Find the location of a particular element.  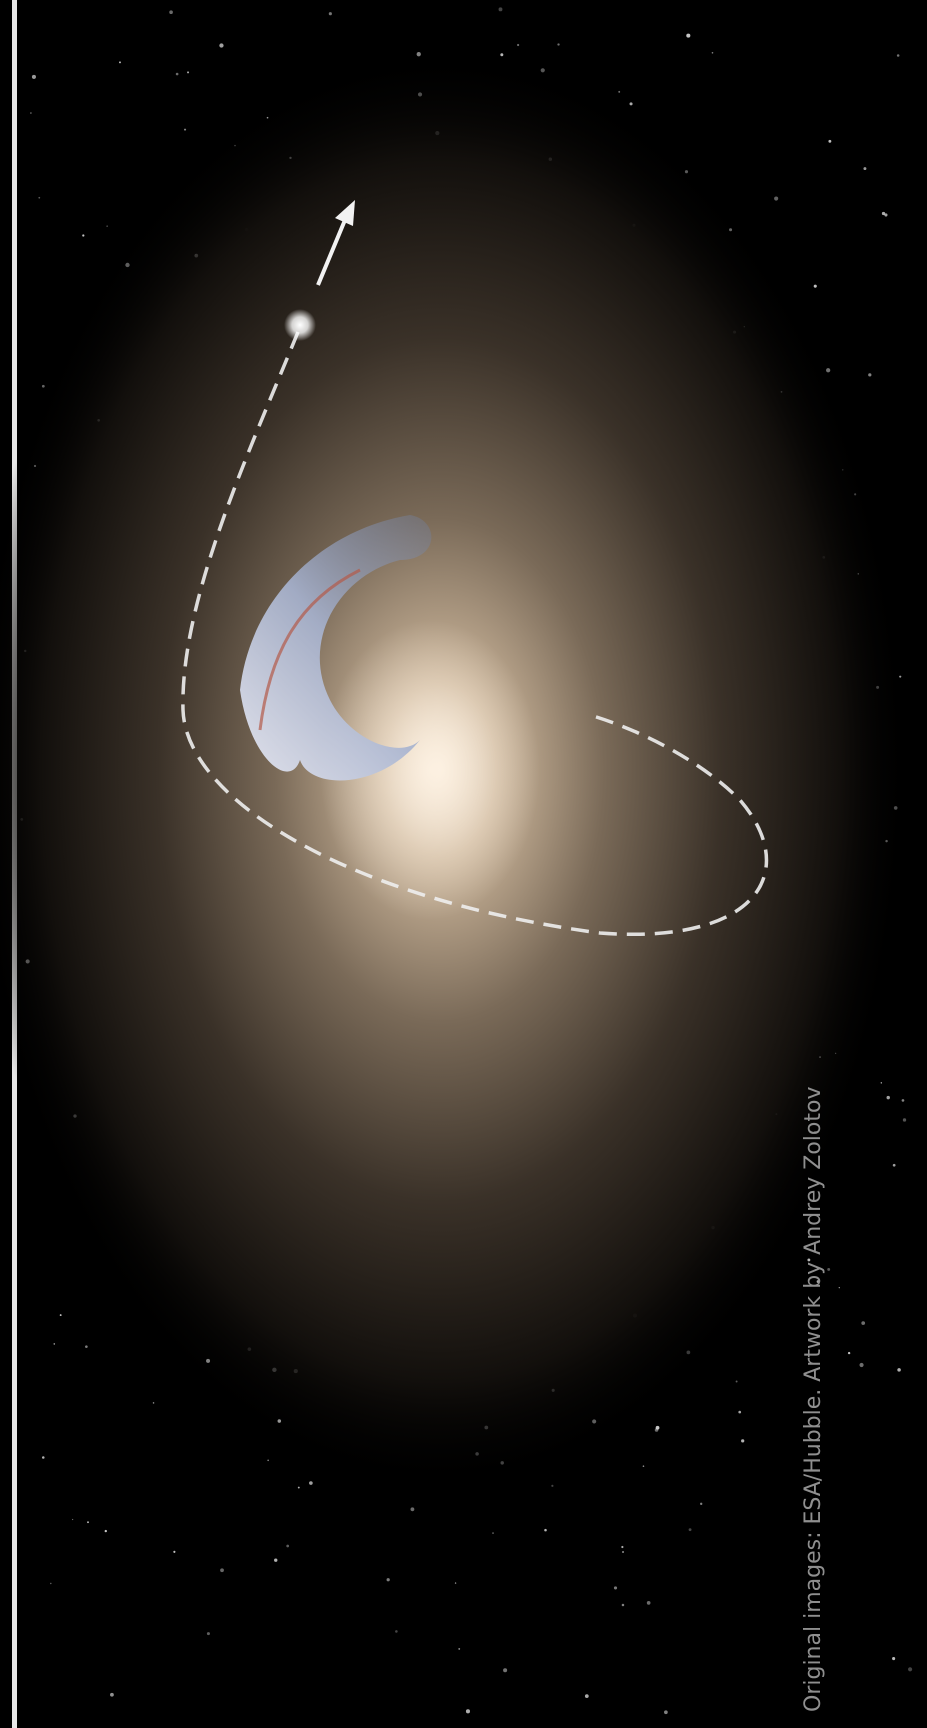

arrow-shaft is located at coordinates (331, 252).